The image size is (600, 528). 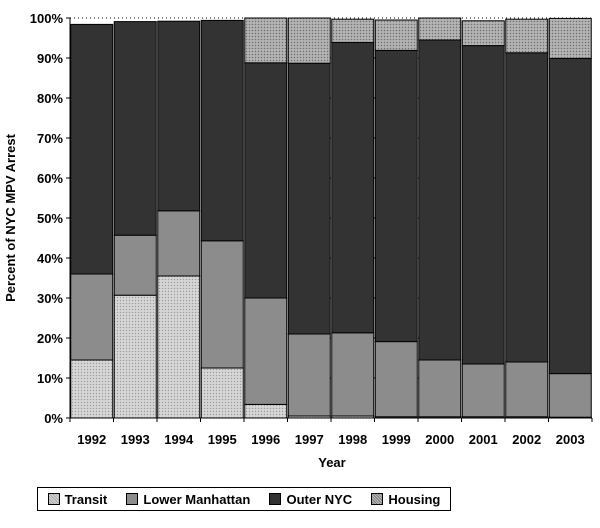 What do you see at coordinates (414, 499) in the screenshot?
I see `legend-label: Housing` at bounding box center [414, 499].